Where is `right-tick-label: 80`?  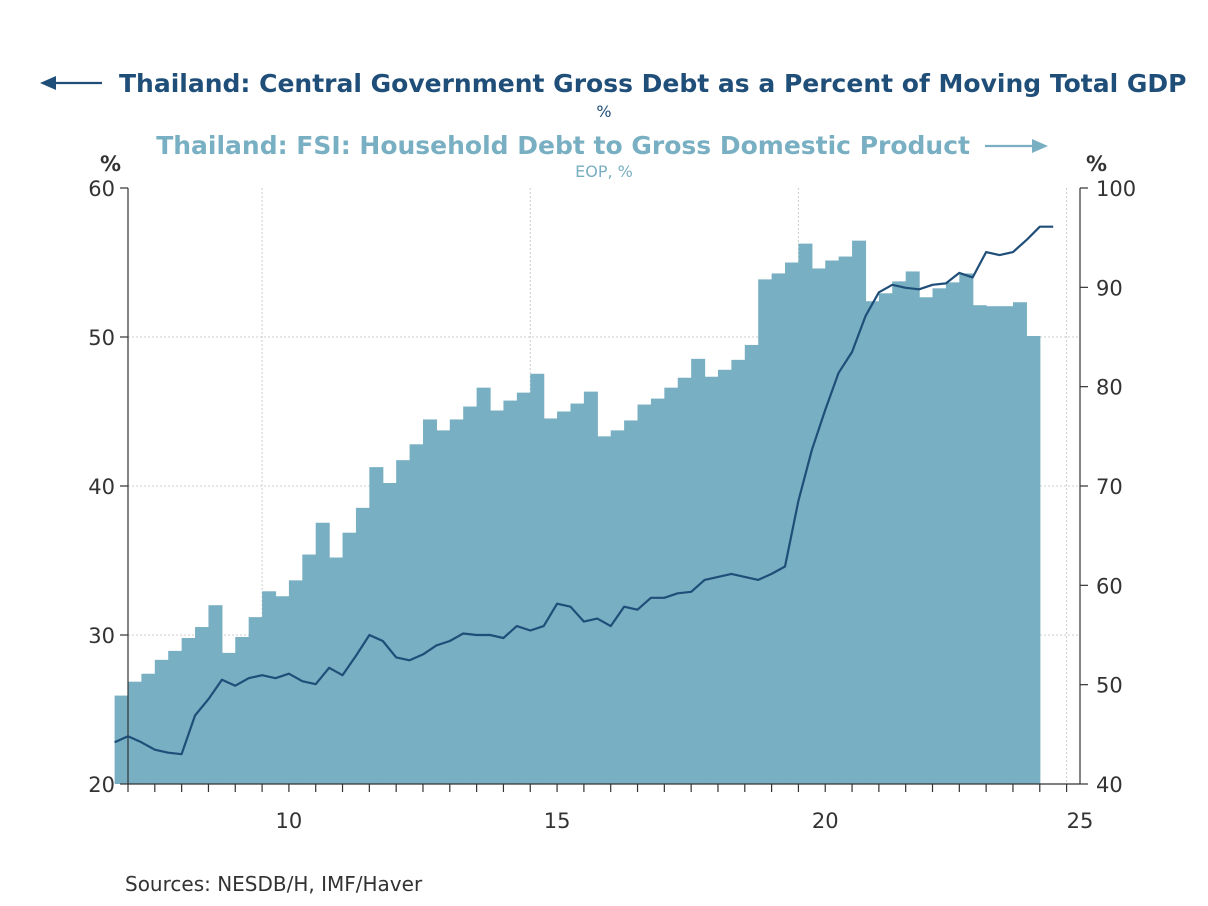
right-tick-label: 80 is located at coordinates (1109, 388).